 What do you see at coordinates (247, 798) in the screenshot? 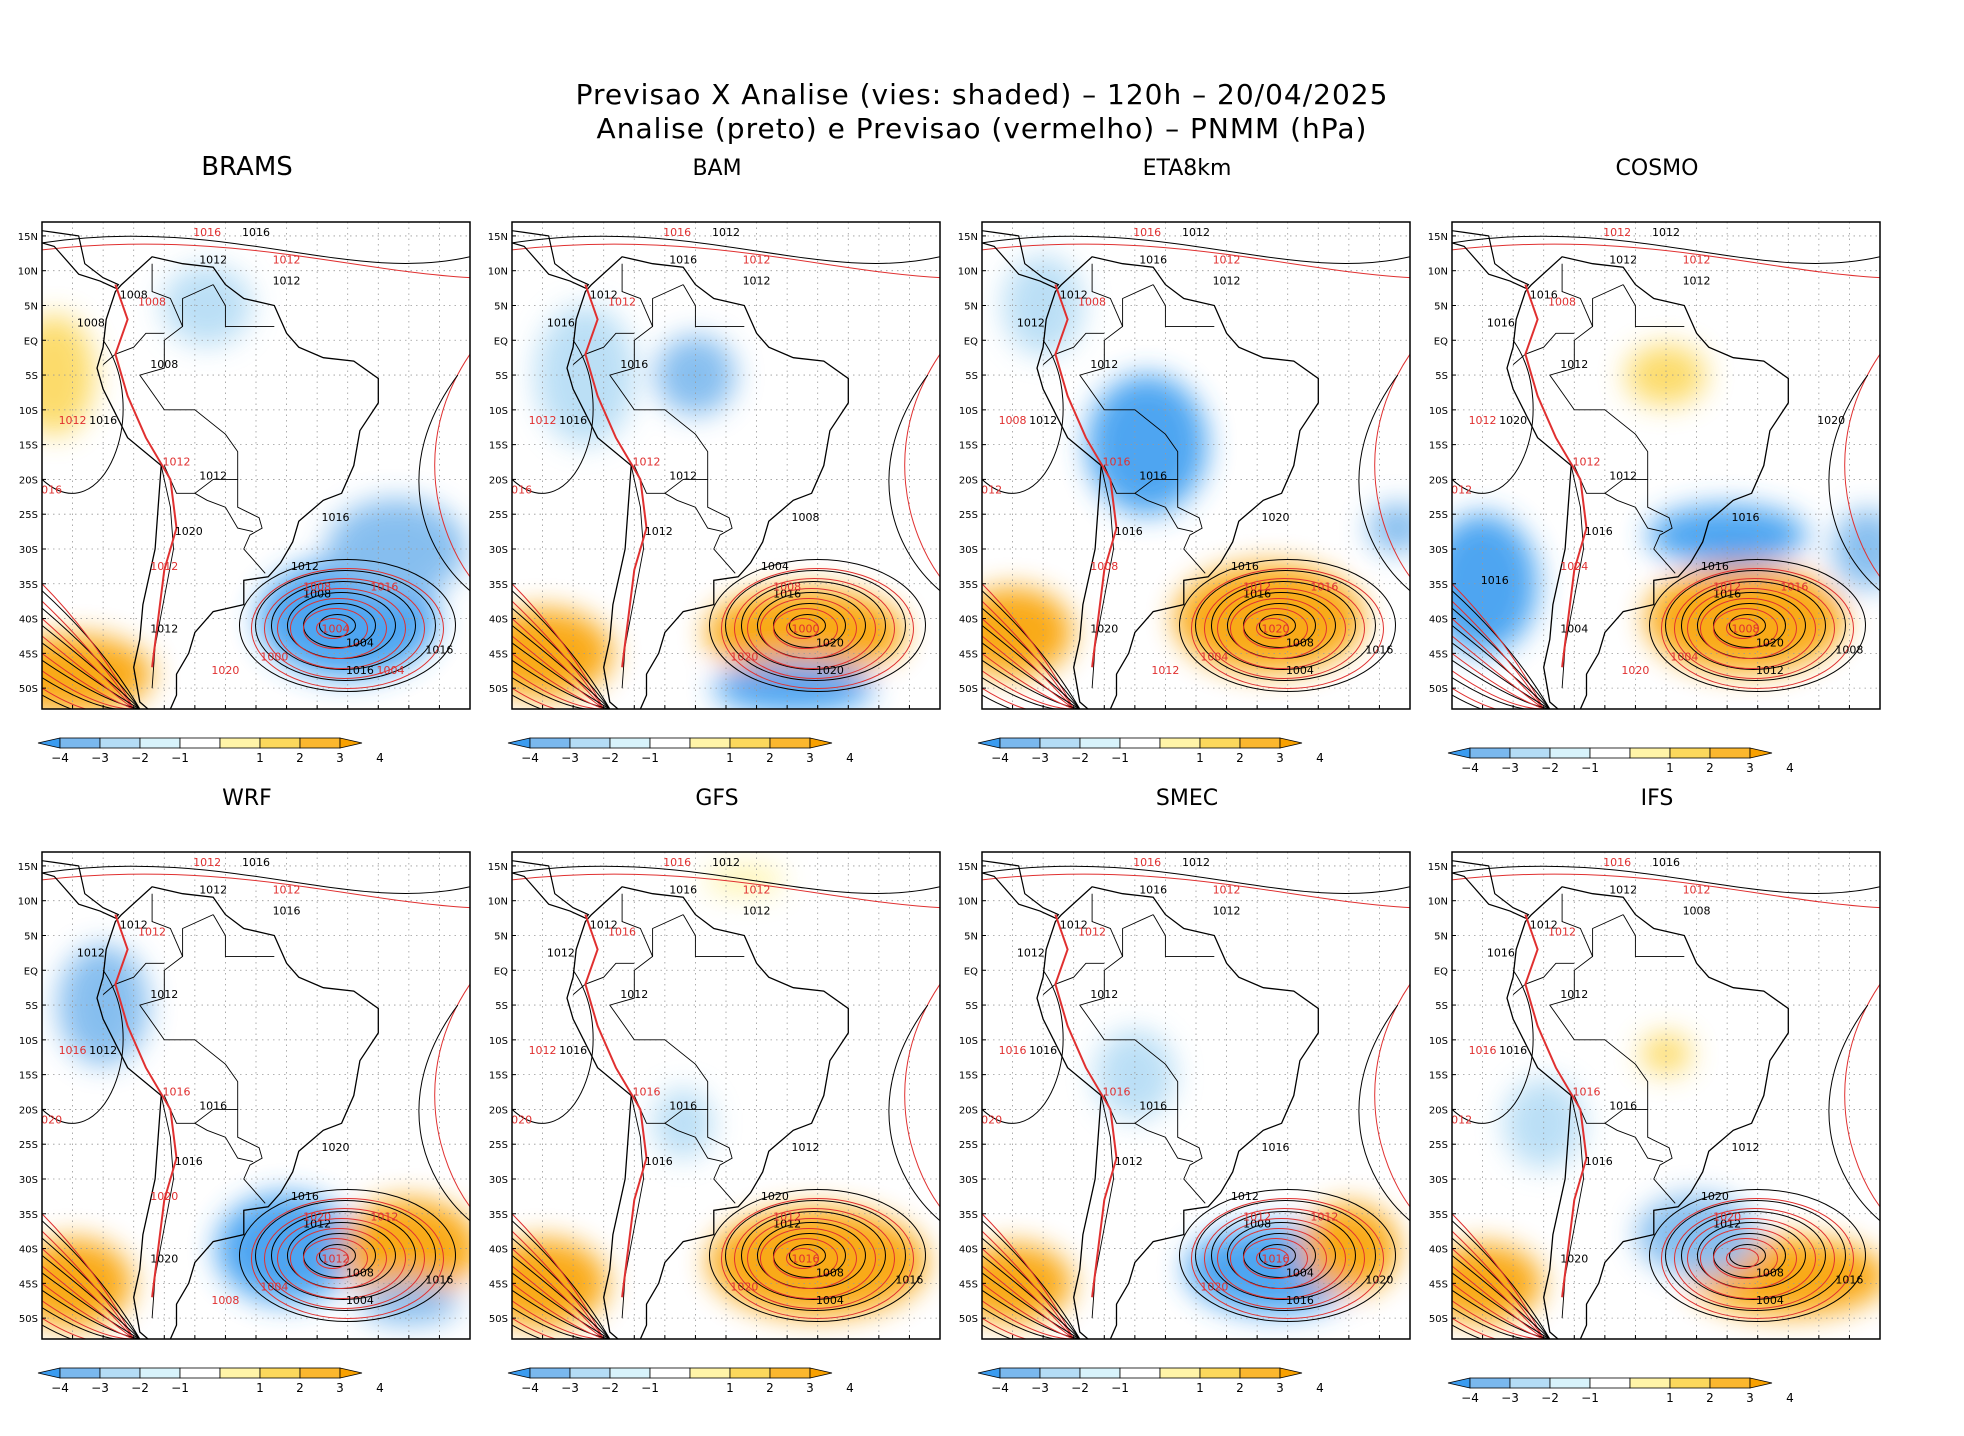
I see `panel-title: WRF` at bounding box center [247, 798].